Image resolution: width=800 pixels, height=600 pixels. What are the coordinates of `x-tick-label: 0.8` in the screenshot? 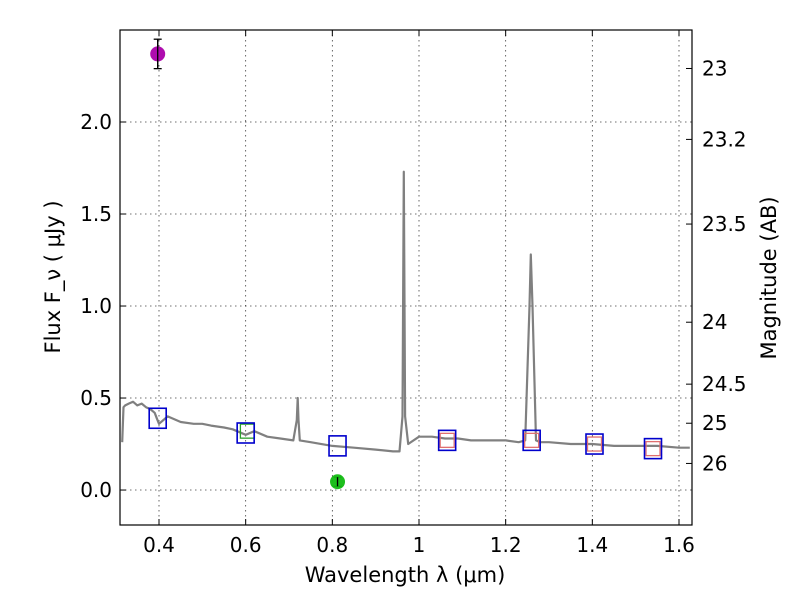 It's located at (332, 545).